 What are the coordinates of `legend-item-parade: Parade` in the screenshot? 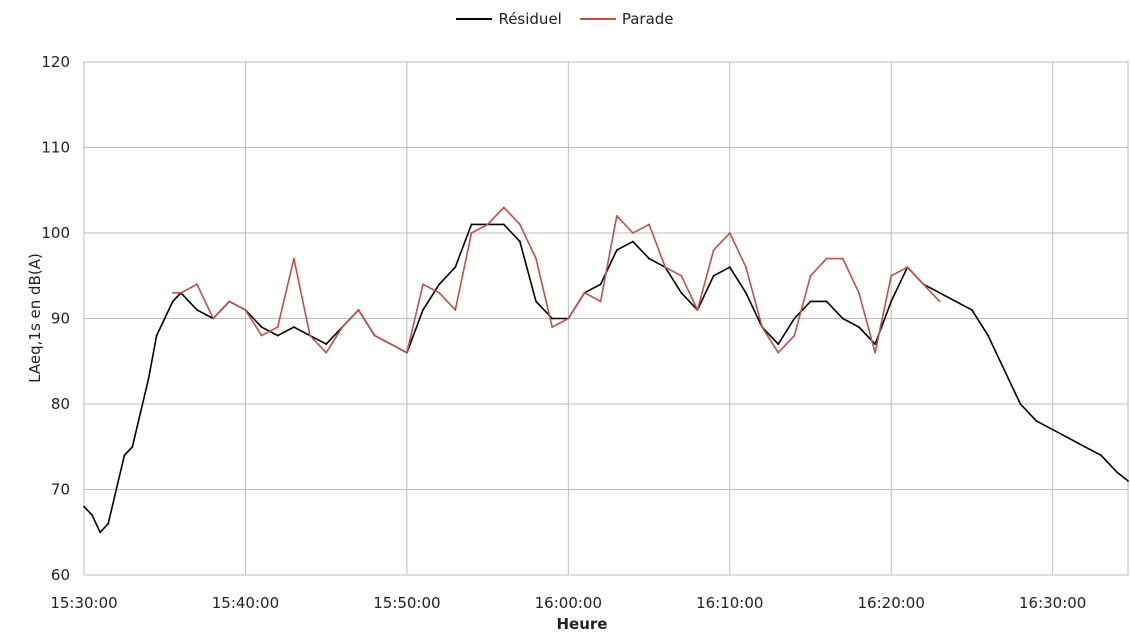 It's located at (626, 19).